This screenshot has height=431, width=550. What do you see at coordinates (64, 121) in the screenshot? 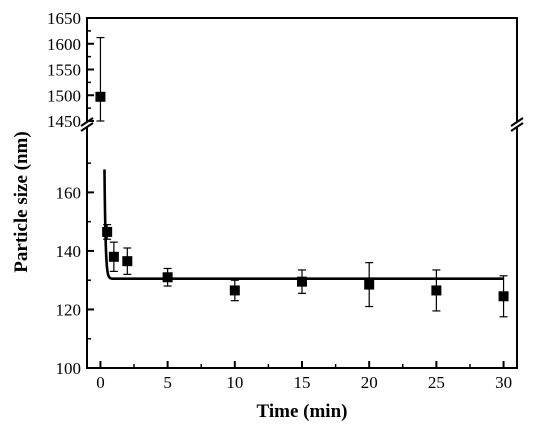
I see `y-tick-label: 1450` at bounding box center [64, 121].